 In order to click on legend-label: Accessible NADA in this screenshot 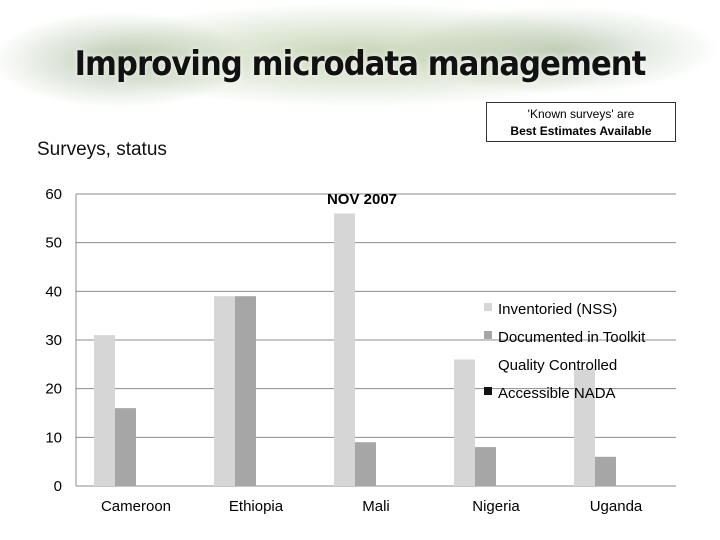, I will do `click(557, 393)`.